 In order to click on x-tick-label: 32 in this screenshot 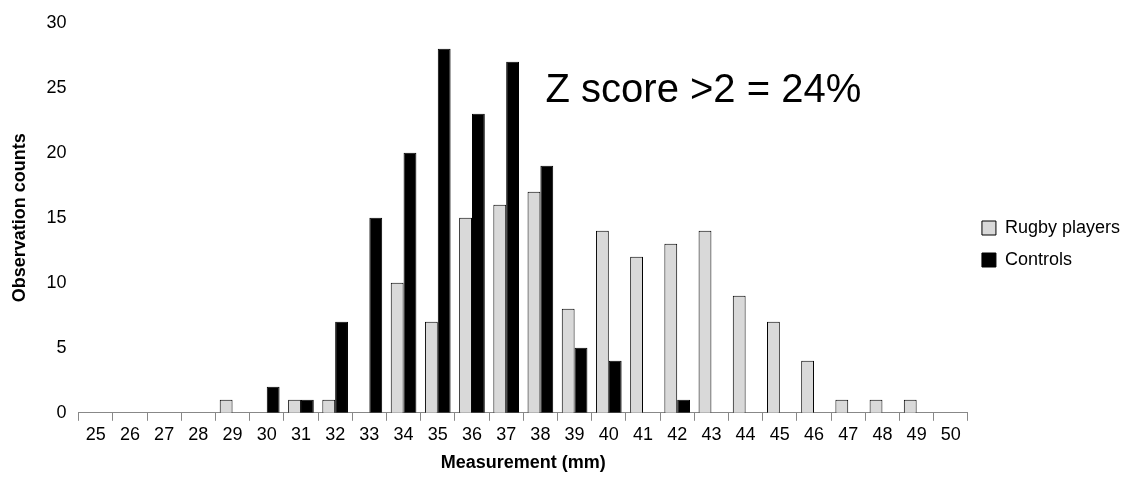, I will do `click(335, 433)`.